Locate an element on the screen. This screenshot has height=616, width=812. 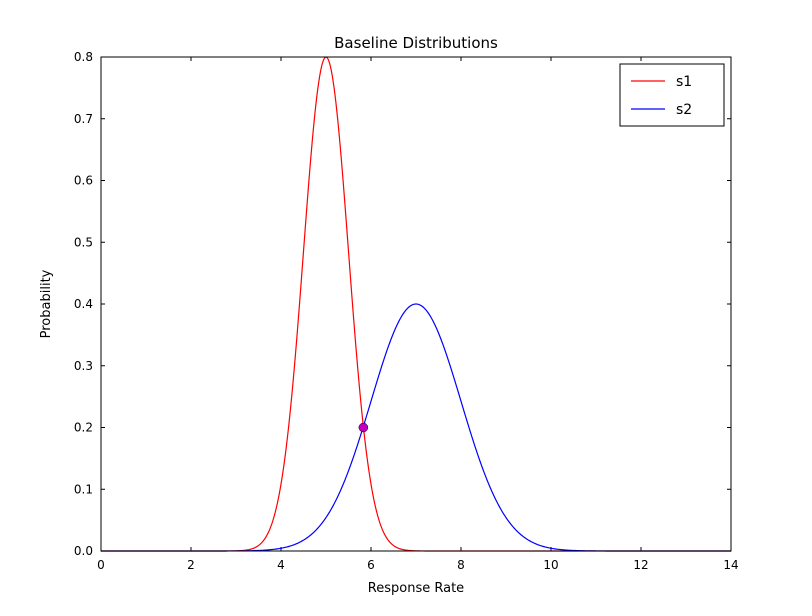
x-tick-label: 8 is located at coordinates (461, 565).